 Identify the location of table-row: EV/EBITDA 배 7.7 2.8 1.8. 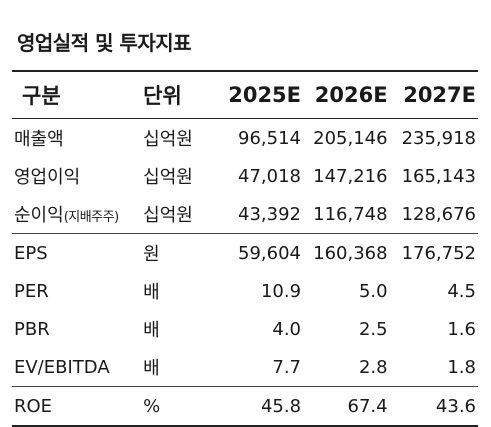
(245, 367).